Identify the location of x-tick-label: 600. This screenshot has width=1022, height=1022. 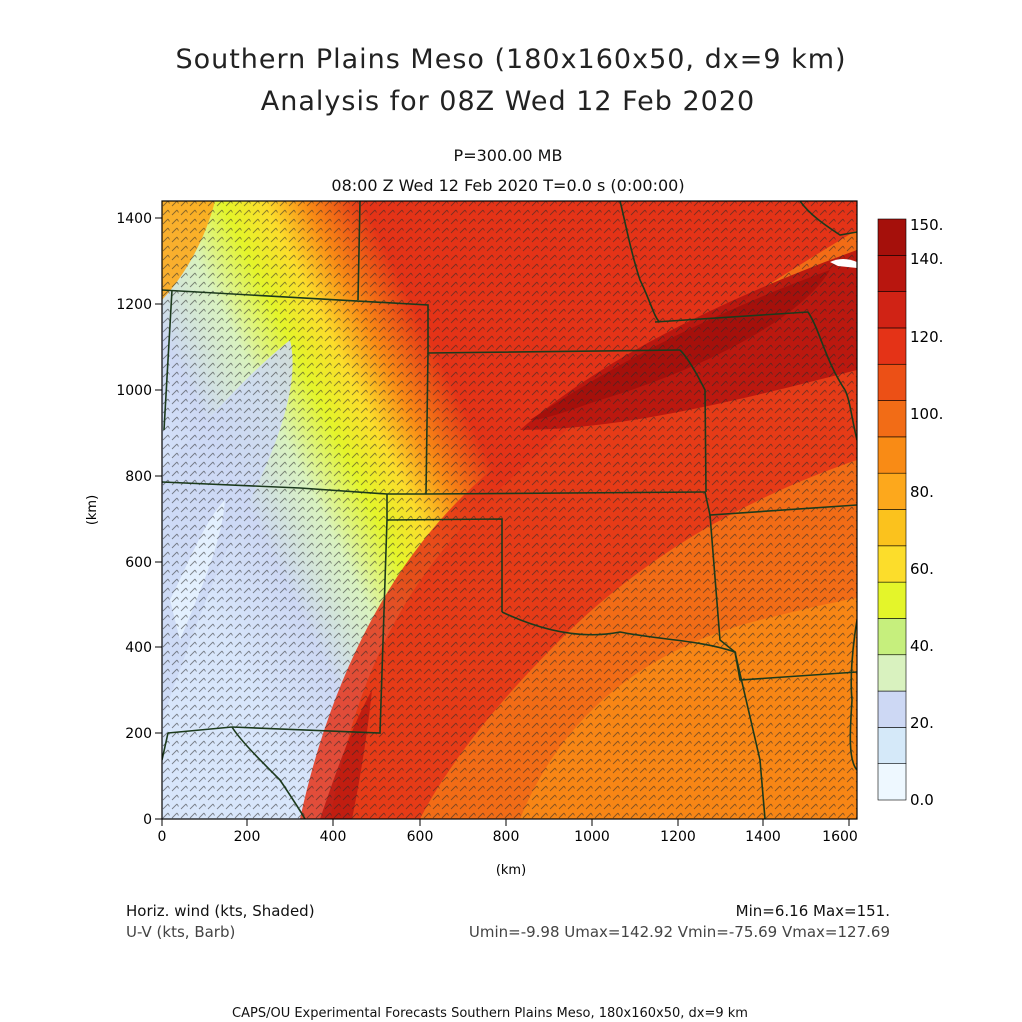
(420, 837).